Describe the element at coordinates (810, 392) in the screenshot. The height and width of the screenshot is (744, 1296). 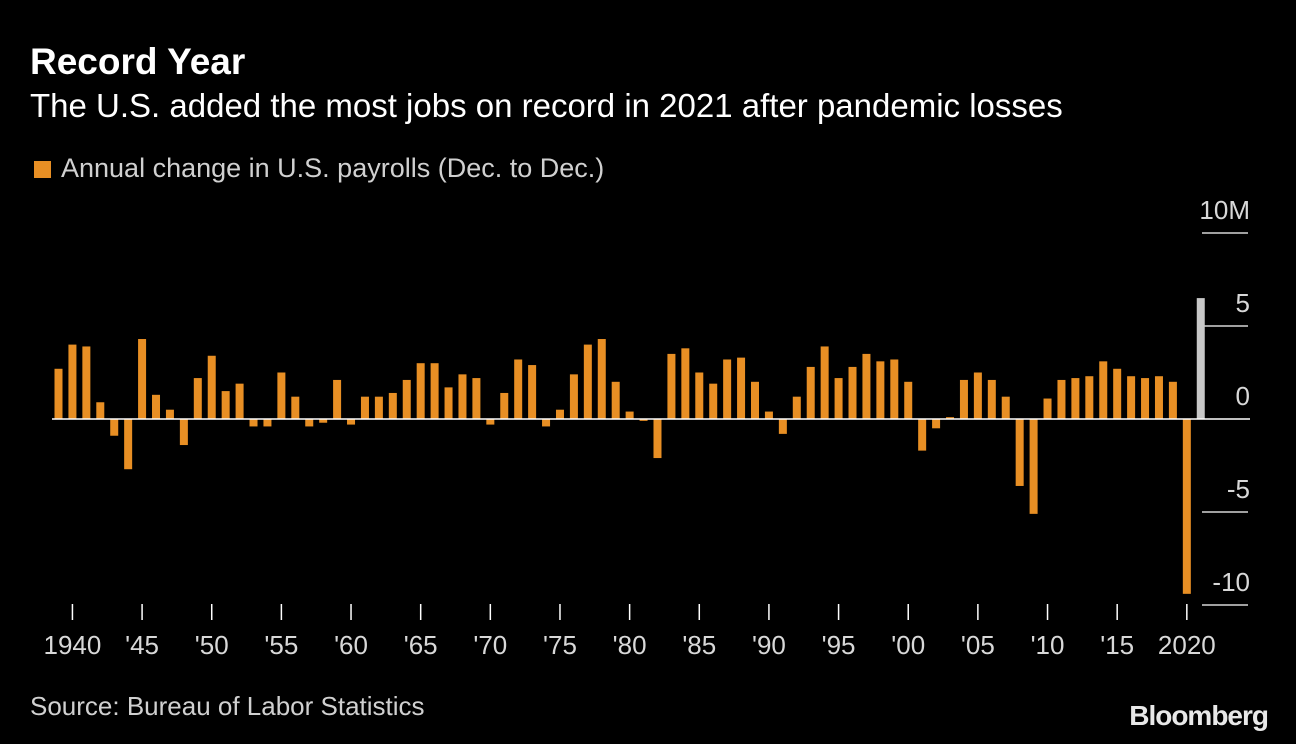
I see `bar-1993` at that location.